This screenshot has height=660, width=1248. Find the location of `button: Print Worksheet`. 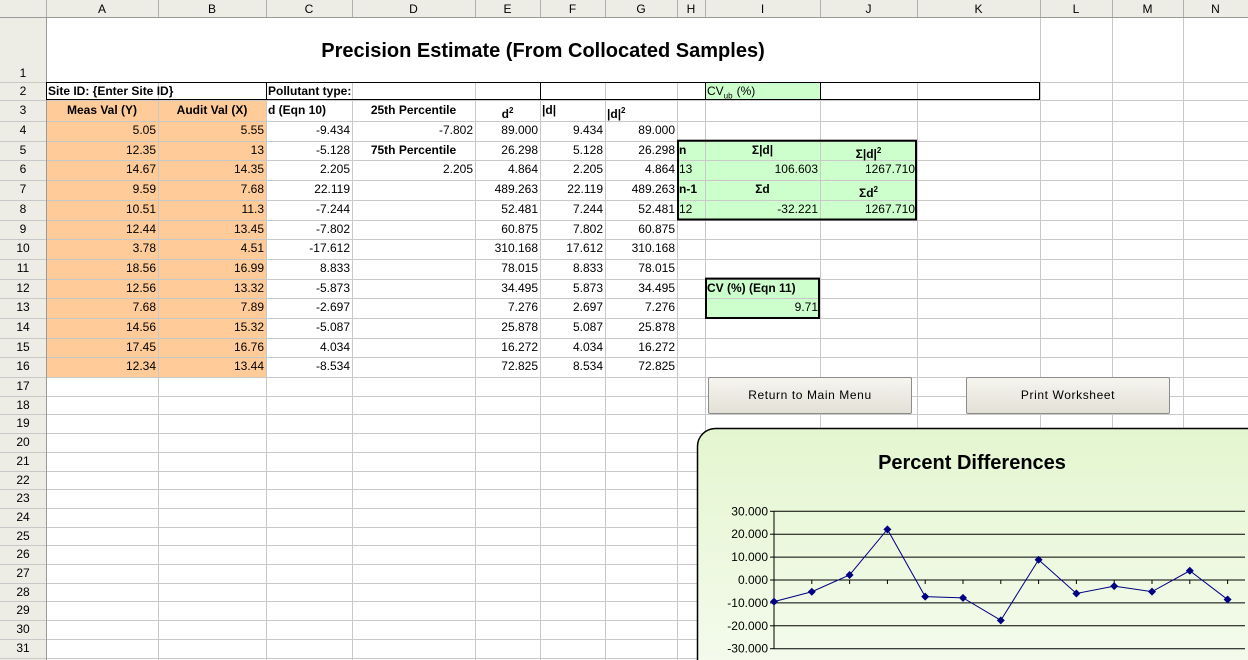

button: Print Worksheet is located at coordinates (1068, 395).